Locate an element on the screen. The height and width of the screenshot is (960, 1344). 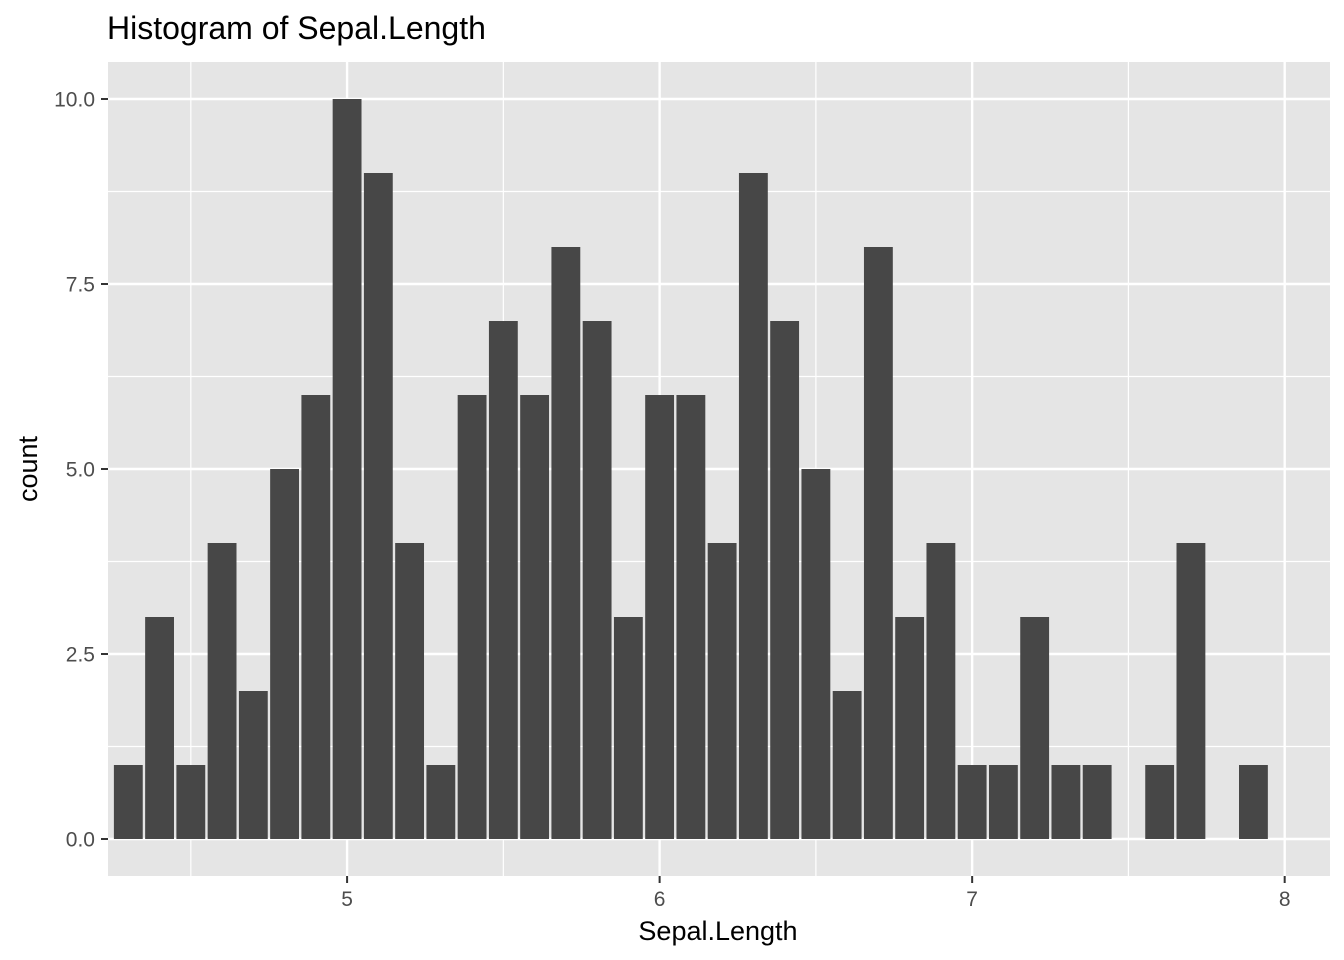
y-tick-label: 0.0 is located at coordinates (80, 840).